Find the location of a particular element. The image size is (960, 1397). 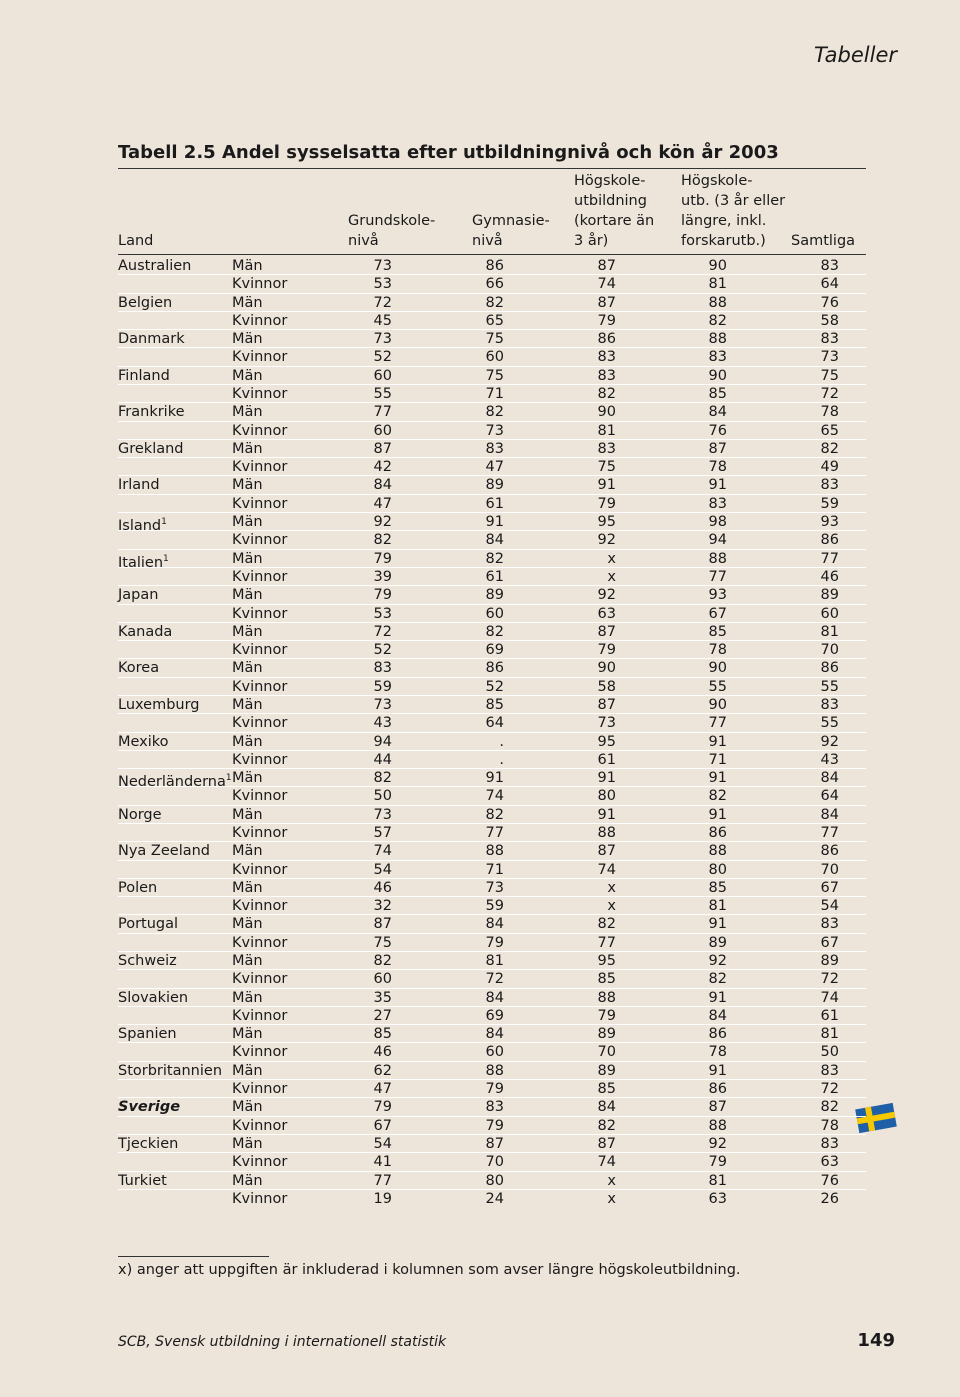

cell-value: 67 is located at coordinates (829, 942).